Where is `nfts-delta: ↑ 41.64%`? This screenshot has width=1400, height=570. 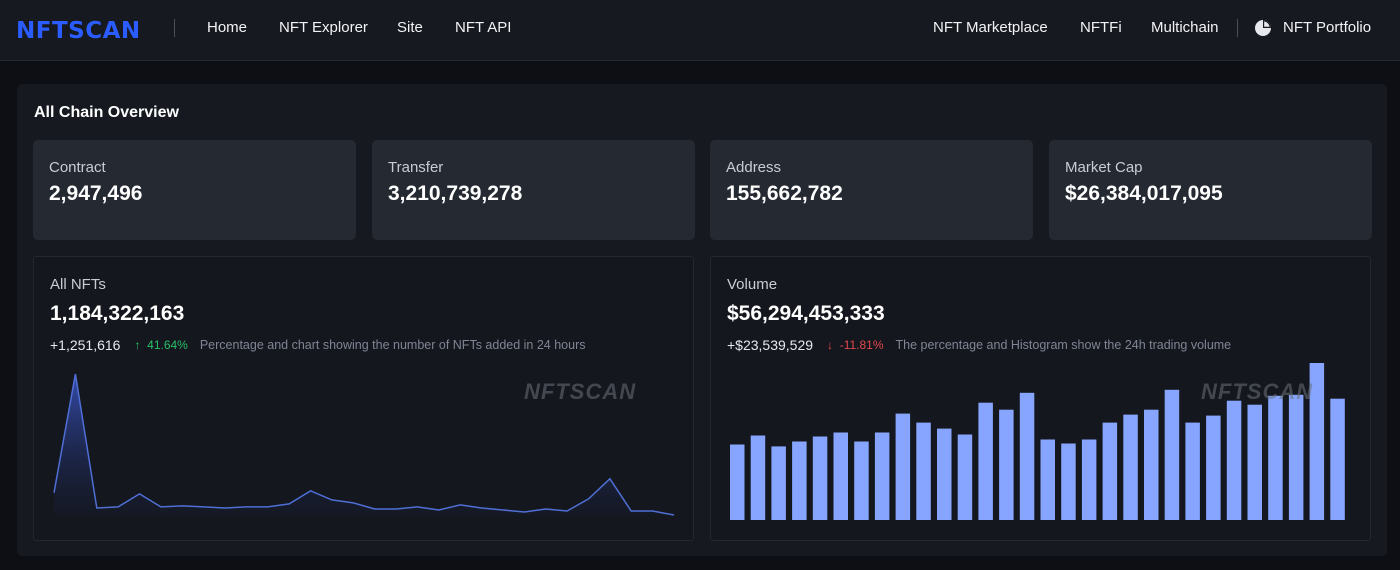
nfts-delta: ↑ 41.64% is located at coordinates (160, 345).